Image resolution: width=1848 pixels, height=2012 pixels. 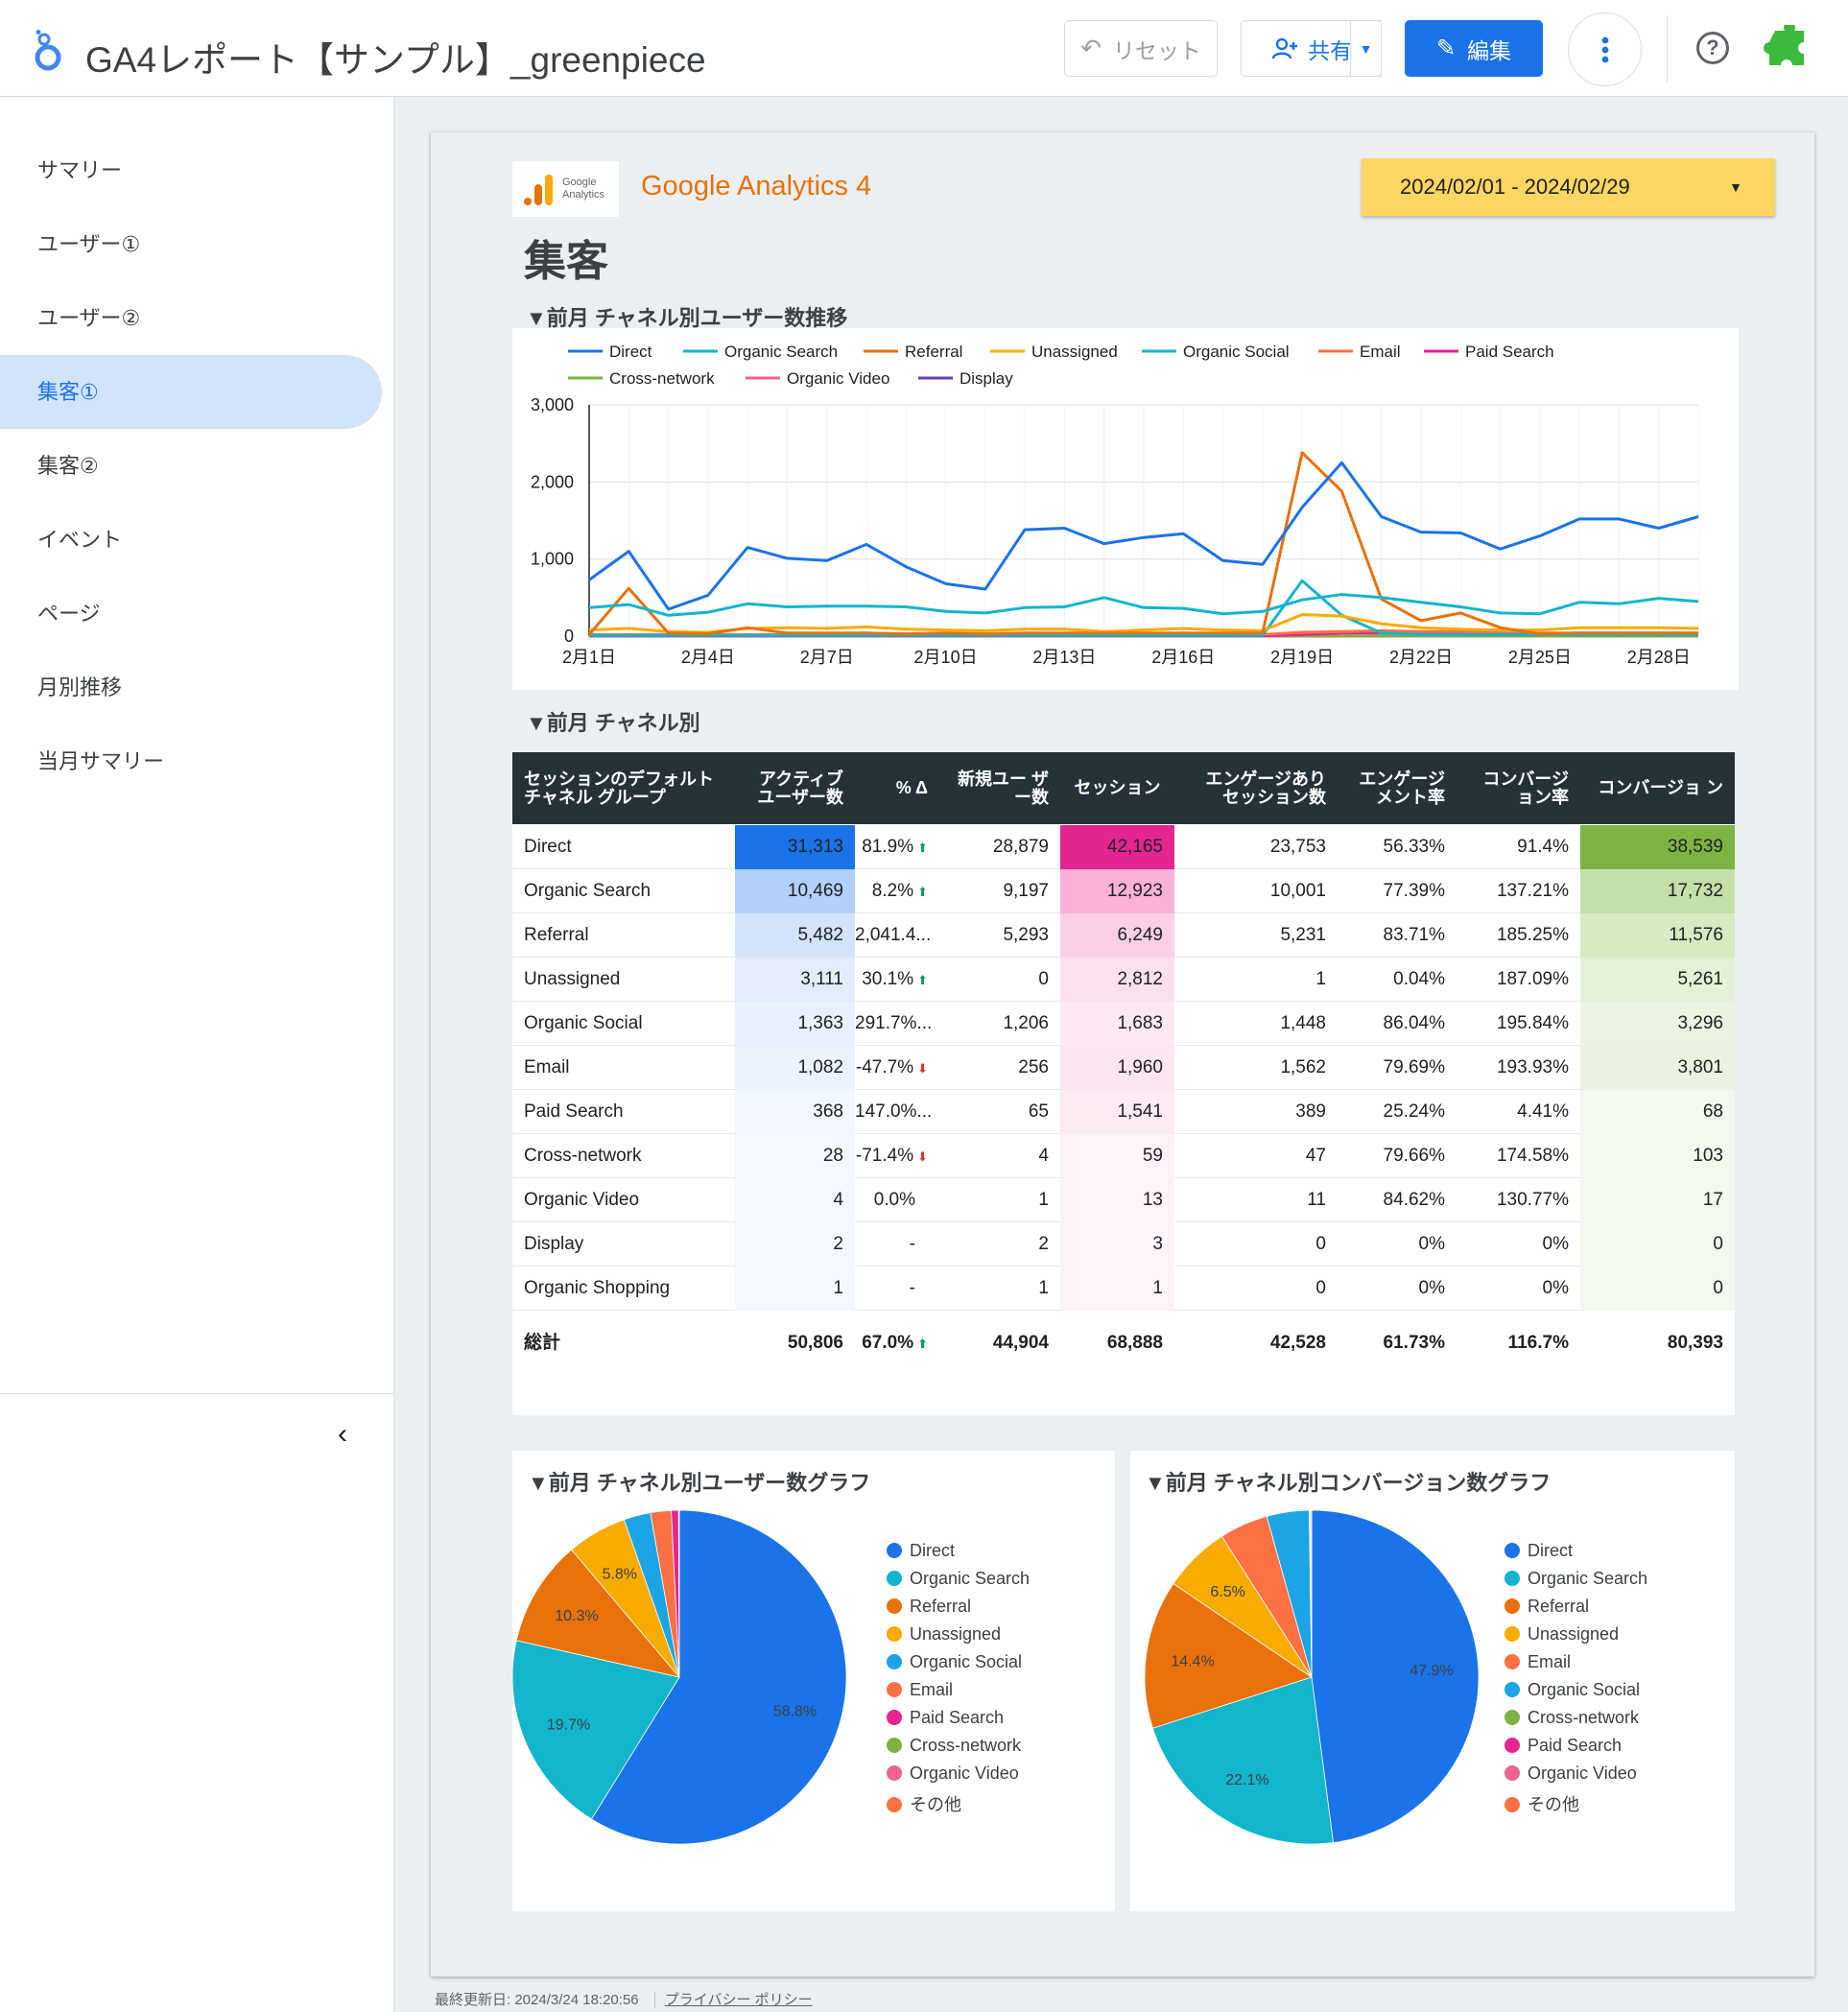 What do you see at coordinates (838, 378) in the screenshot?
I see `legend-label: Organic Video` at bounding box center [838, 378].